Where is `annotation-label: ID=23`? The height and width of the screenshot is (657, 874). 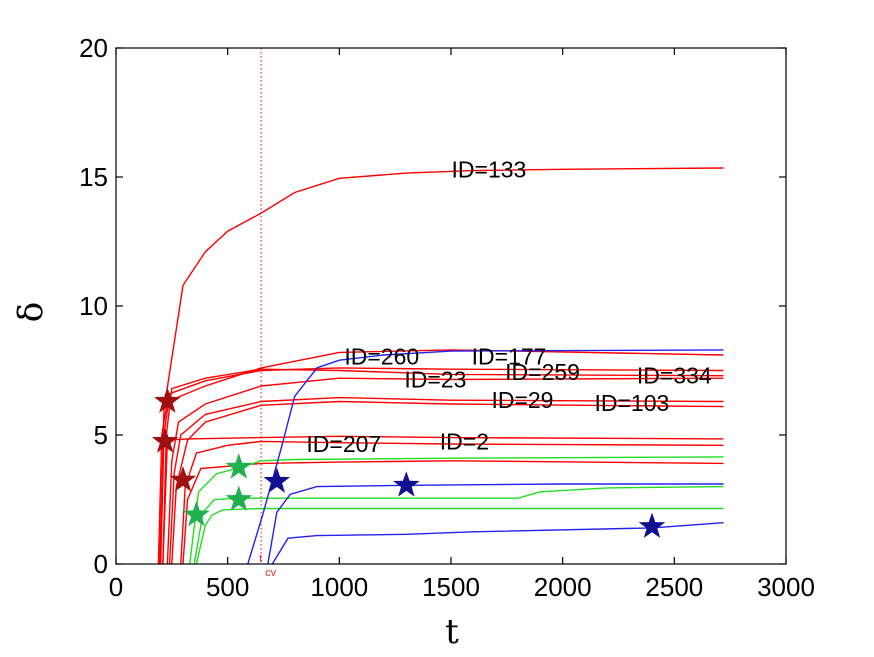
annotation-label: ID=23 is located at coordinates (435, 380).